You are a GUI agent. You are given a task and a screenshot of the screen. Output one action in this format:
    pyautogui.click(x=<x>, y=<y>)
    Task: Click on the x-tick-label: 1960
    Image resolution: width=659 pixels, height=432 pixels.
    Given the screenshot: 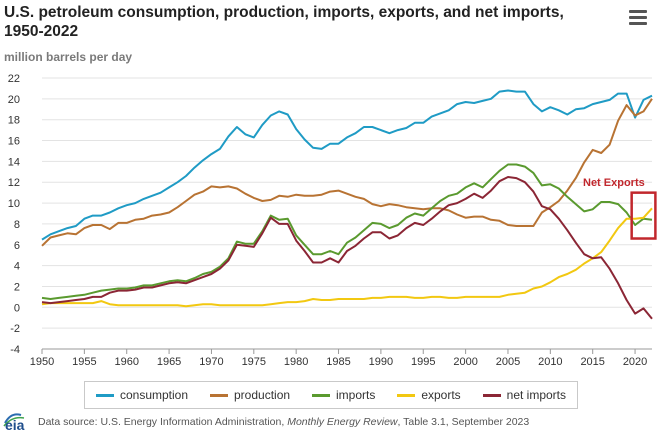 What is the action you would take?
    pyautogui.click(x=126, y=362)
    